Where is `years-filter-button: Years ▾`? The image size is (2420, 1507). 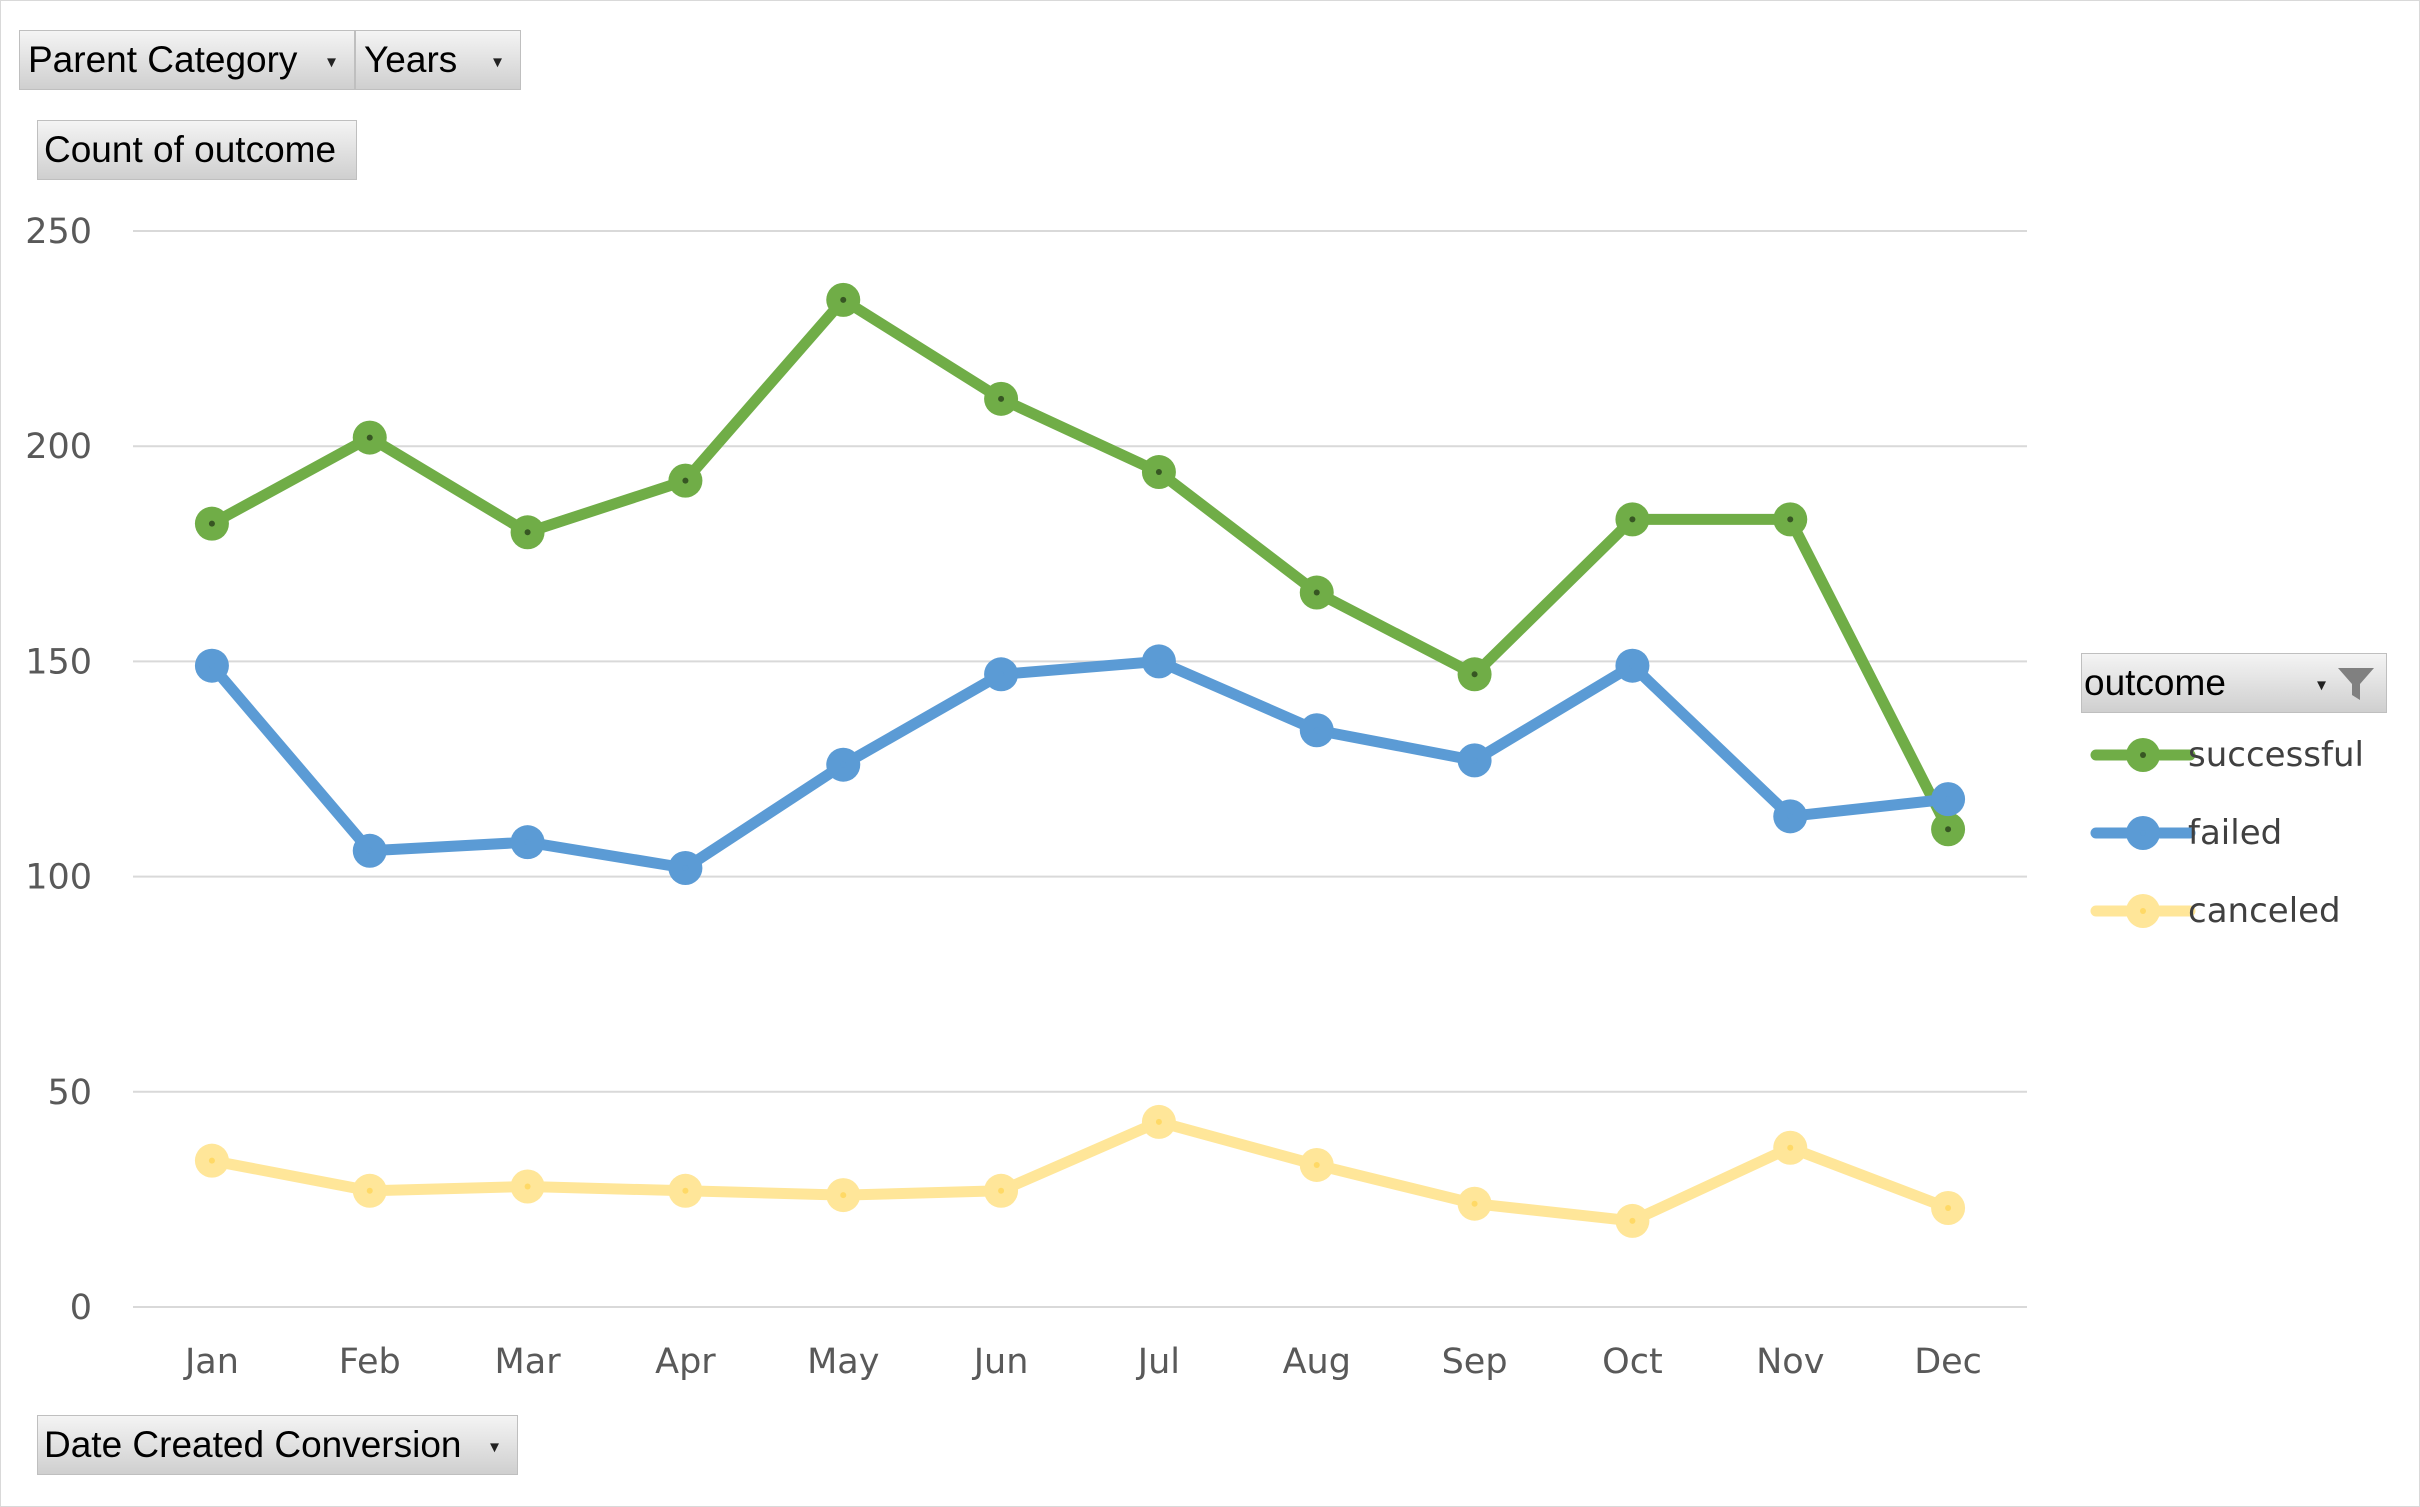 years-filter-button: Years ▾ is located at coordinates (438, 60).